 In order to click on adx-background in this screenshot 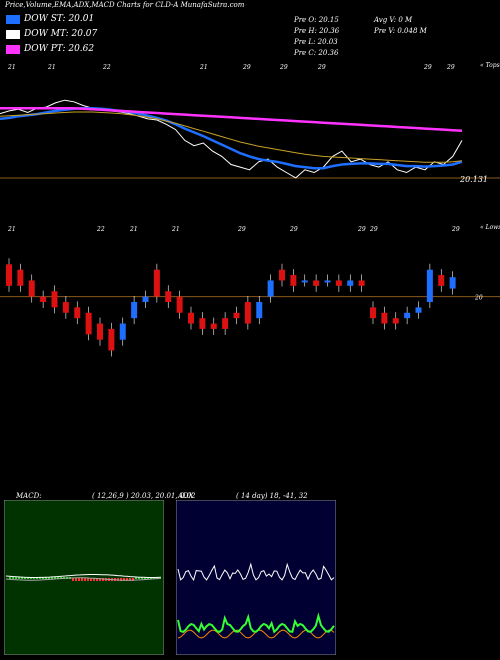, I will do `click(256, 577)`.